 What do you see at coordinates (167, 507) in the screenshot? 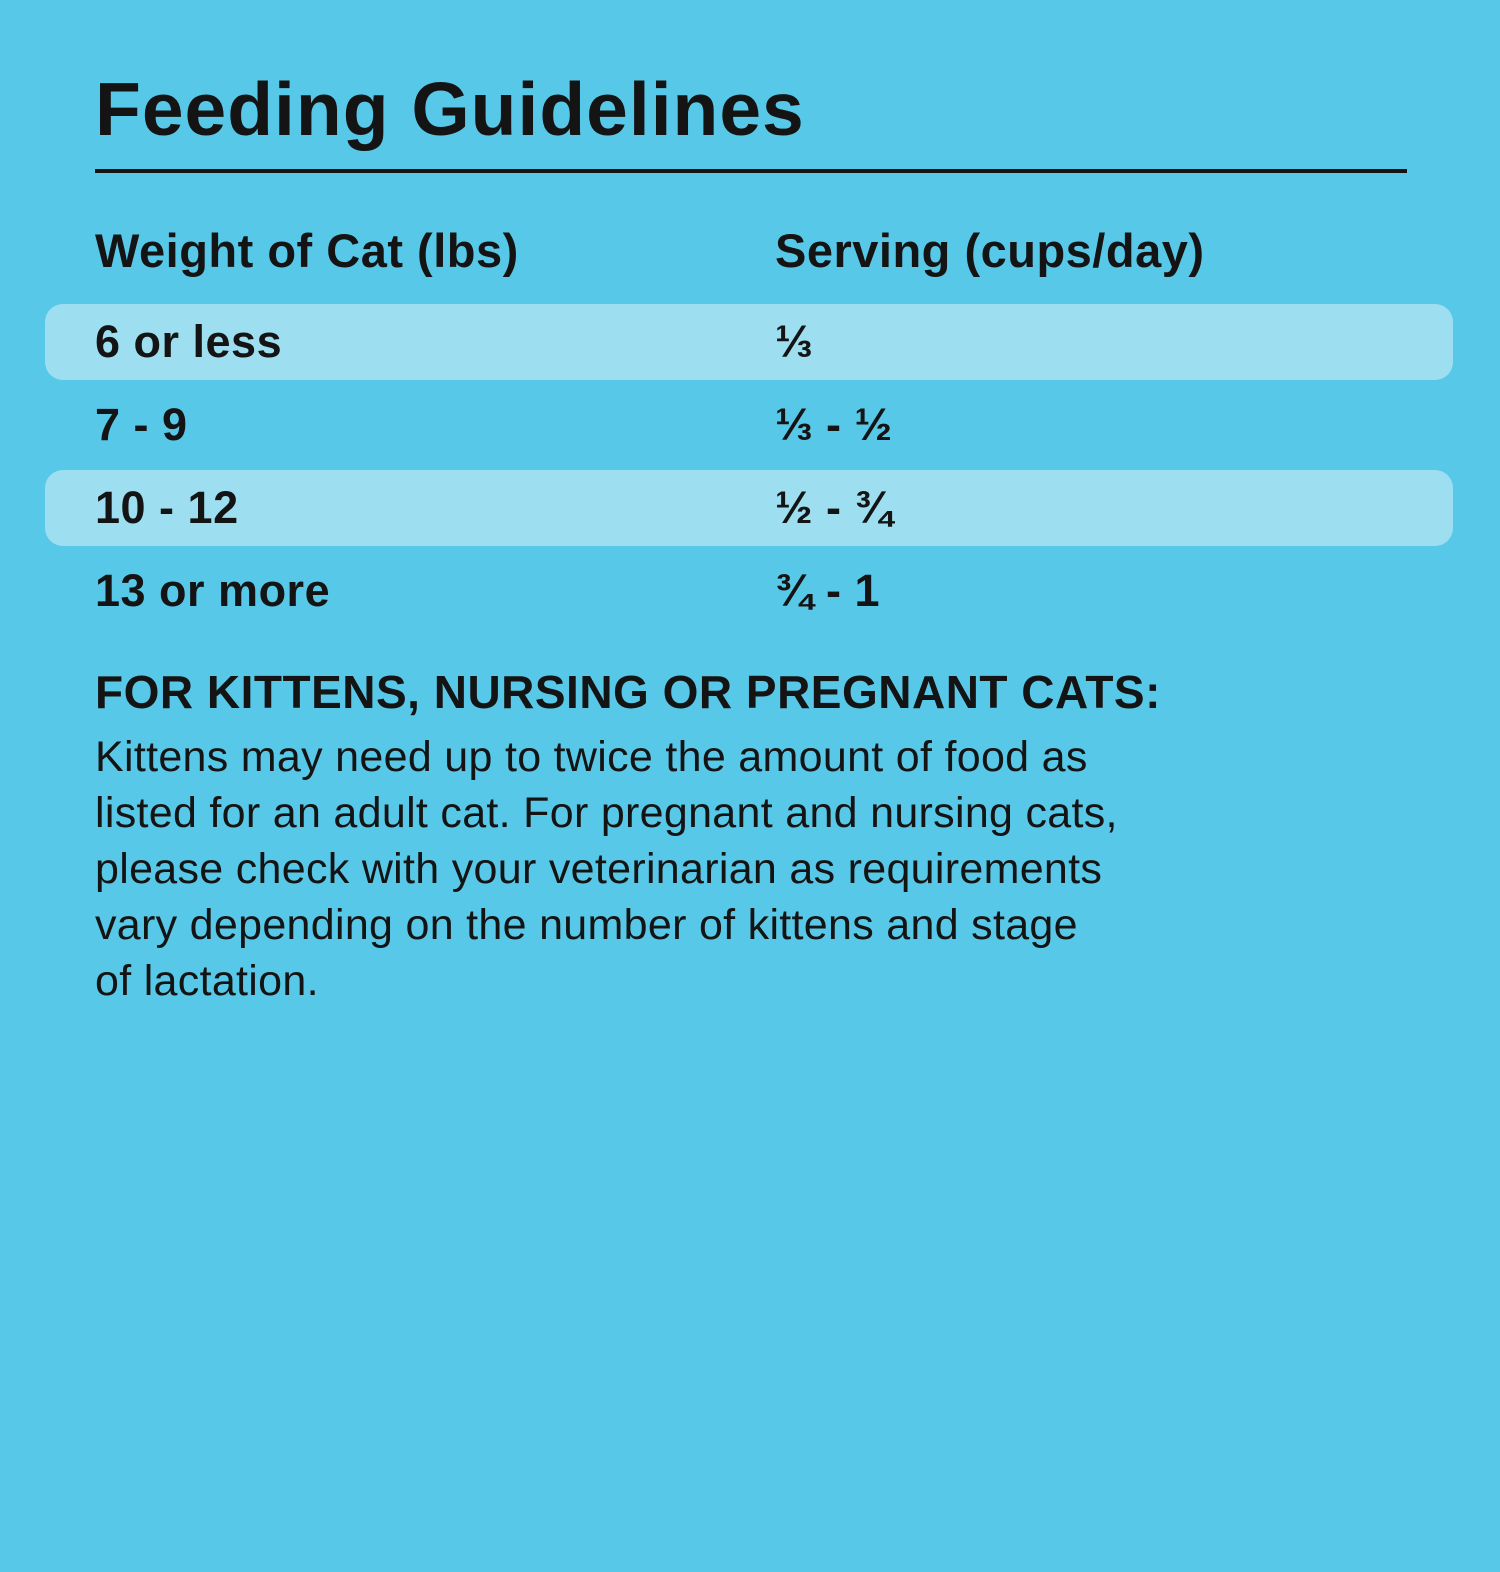
I see `weight-cell: 10 - 12` at bounding box center [167, 507].